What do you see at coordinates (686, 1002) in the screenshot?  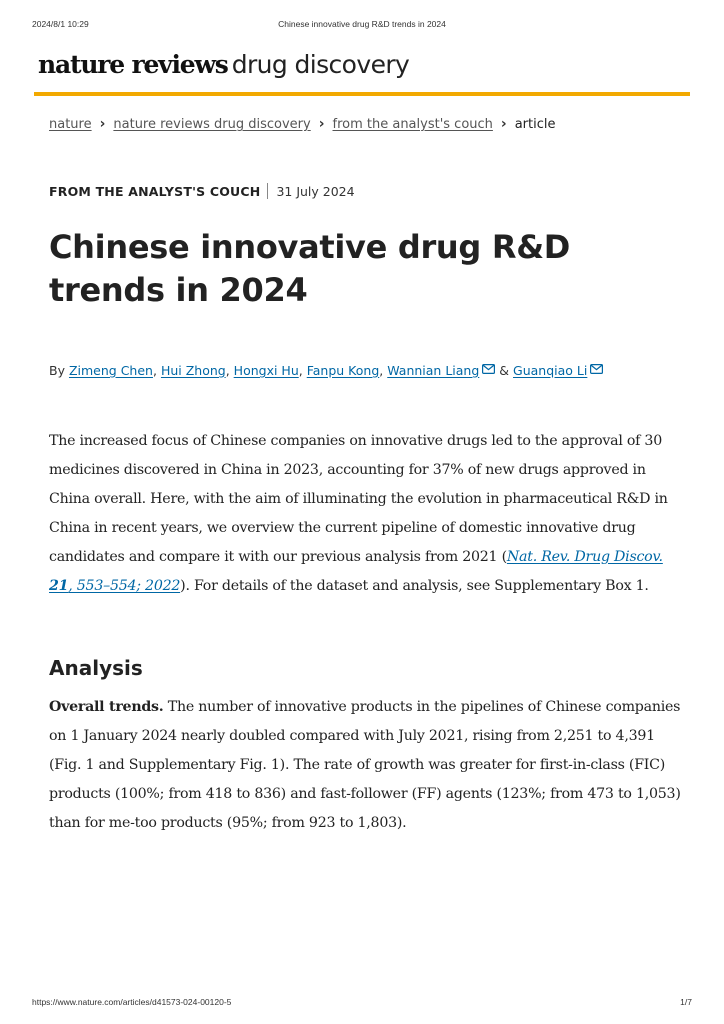 I see `print-page-number: 1/7` at bounding box center [686, 1002].